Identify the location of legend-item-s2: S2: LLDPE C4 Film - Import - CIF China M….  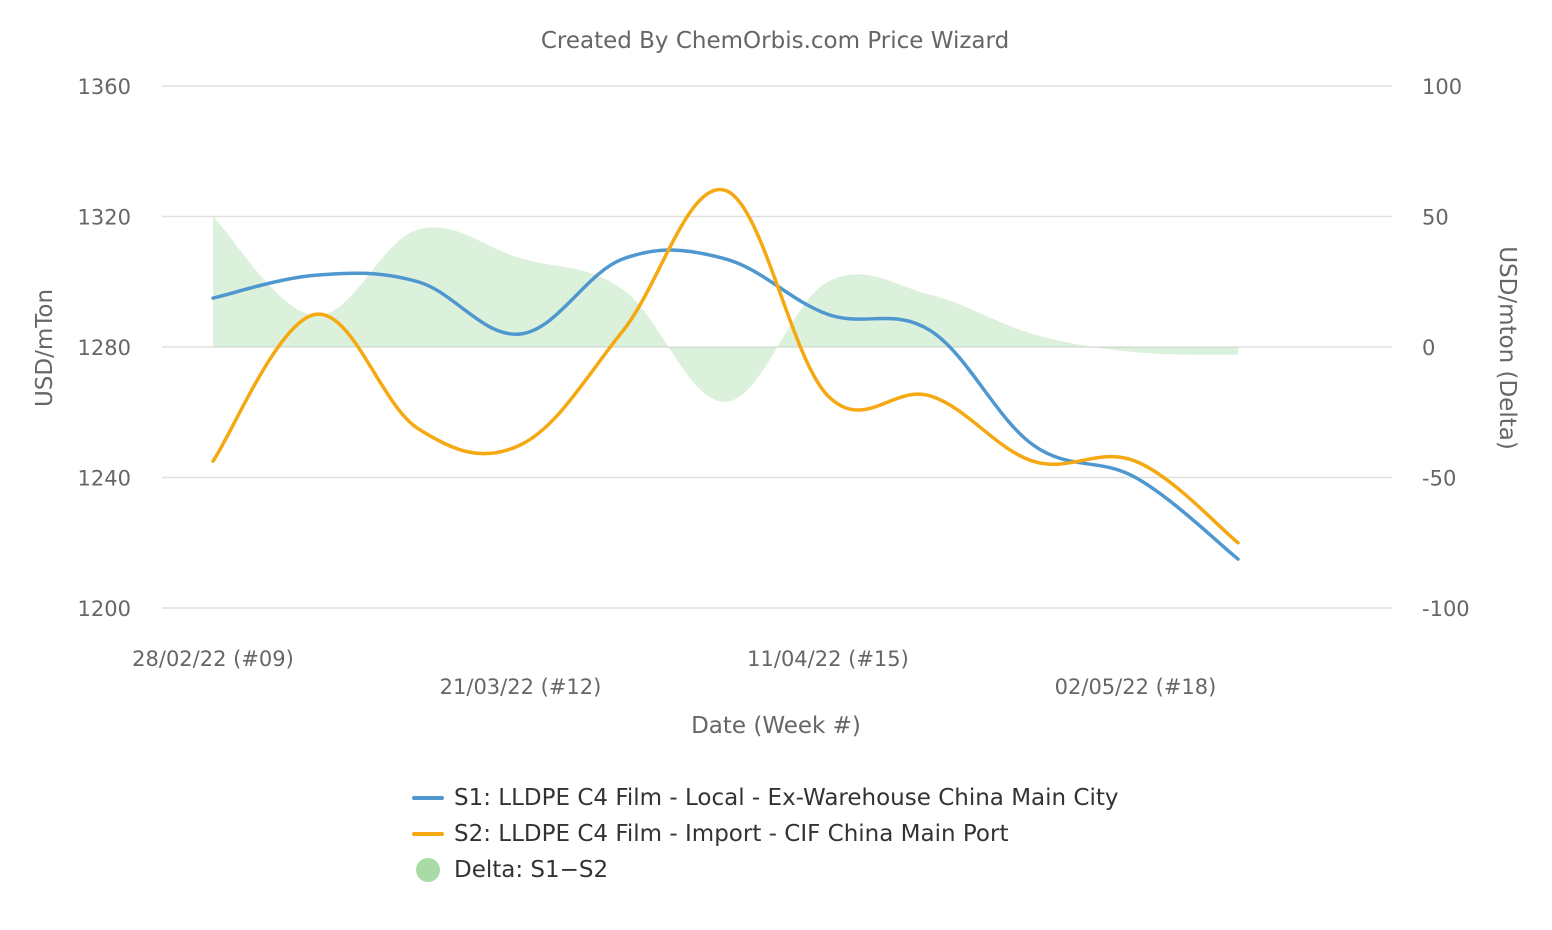
(765, 834).